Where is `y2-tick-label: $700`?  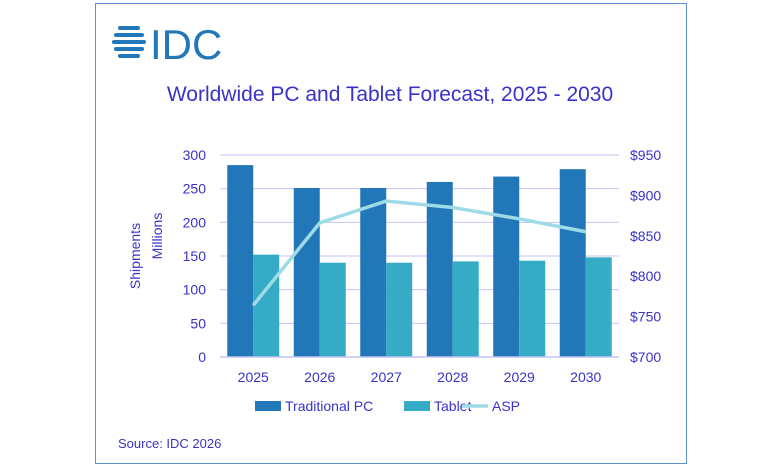 y2-tick-label: $700 is located at coordinates (645, 357).